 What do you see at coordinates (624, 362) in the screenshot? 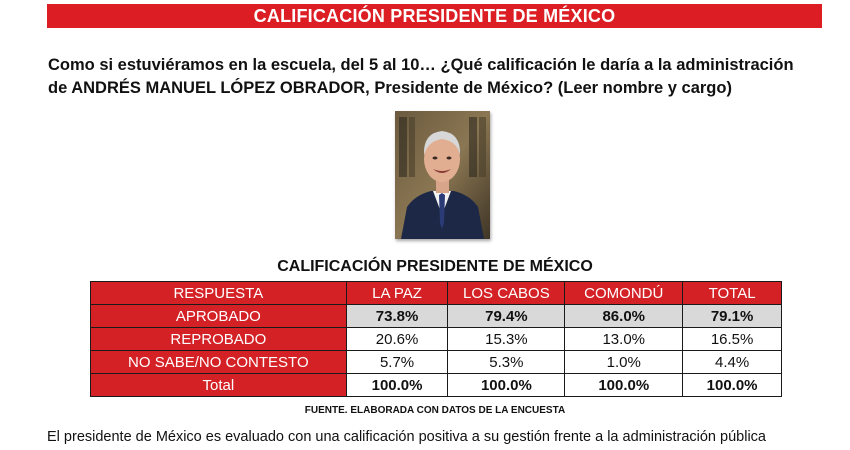
I see `cell-value: 1.0%` at bounding box center [624, 362].